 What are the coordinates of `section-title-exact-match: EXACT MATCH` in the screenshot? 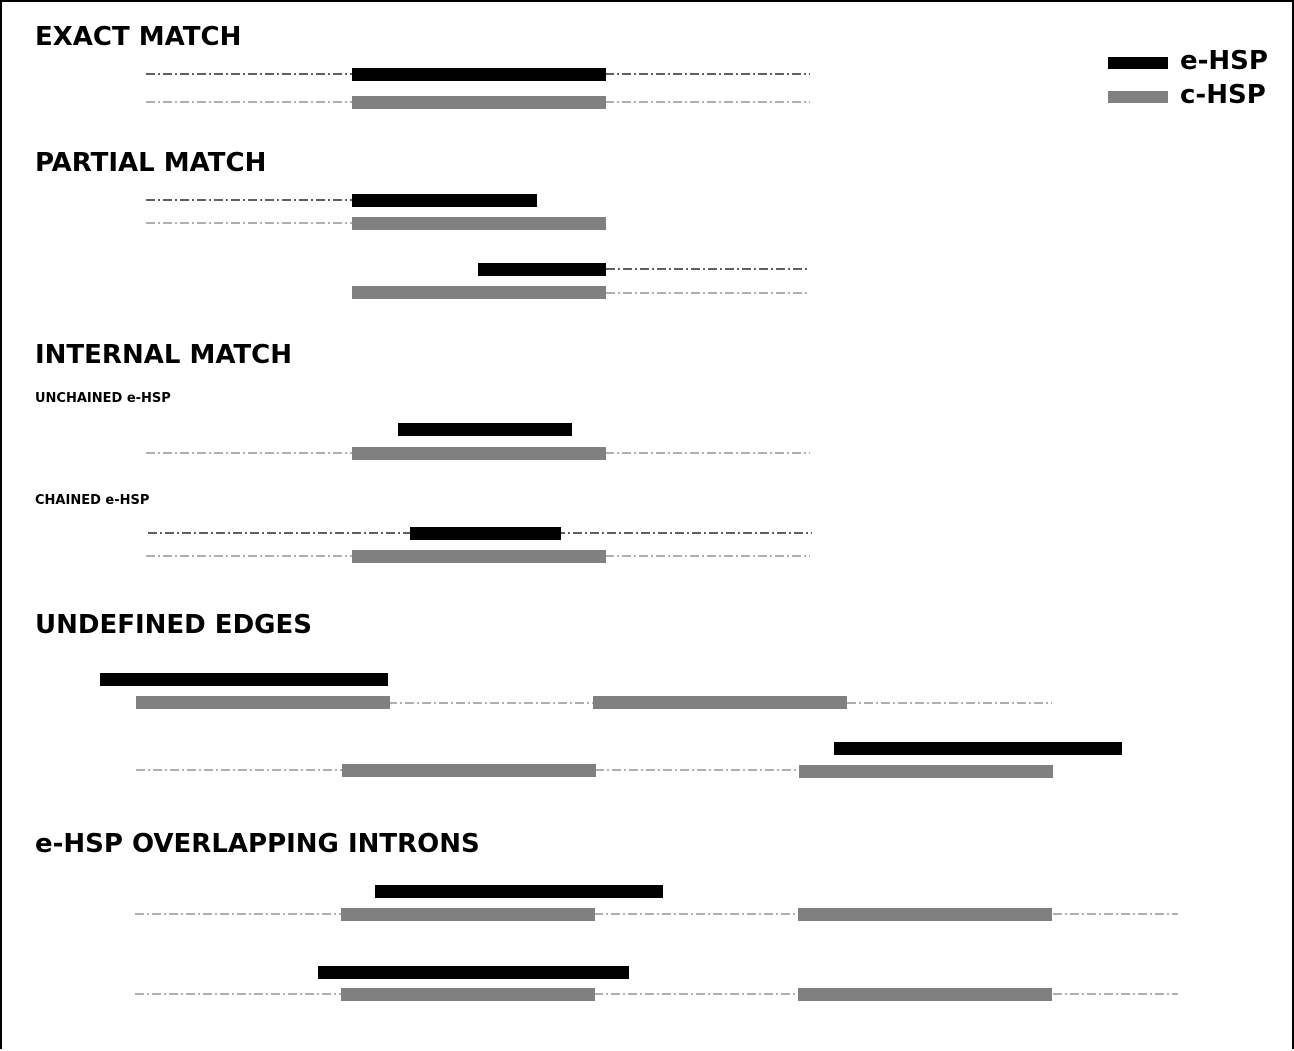 It's located at (138, 37).